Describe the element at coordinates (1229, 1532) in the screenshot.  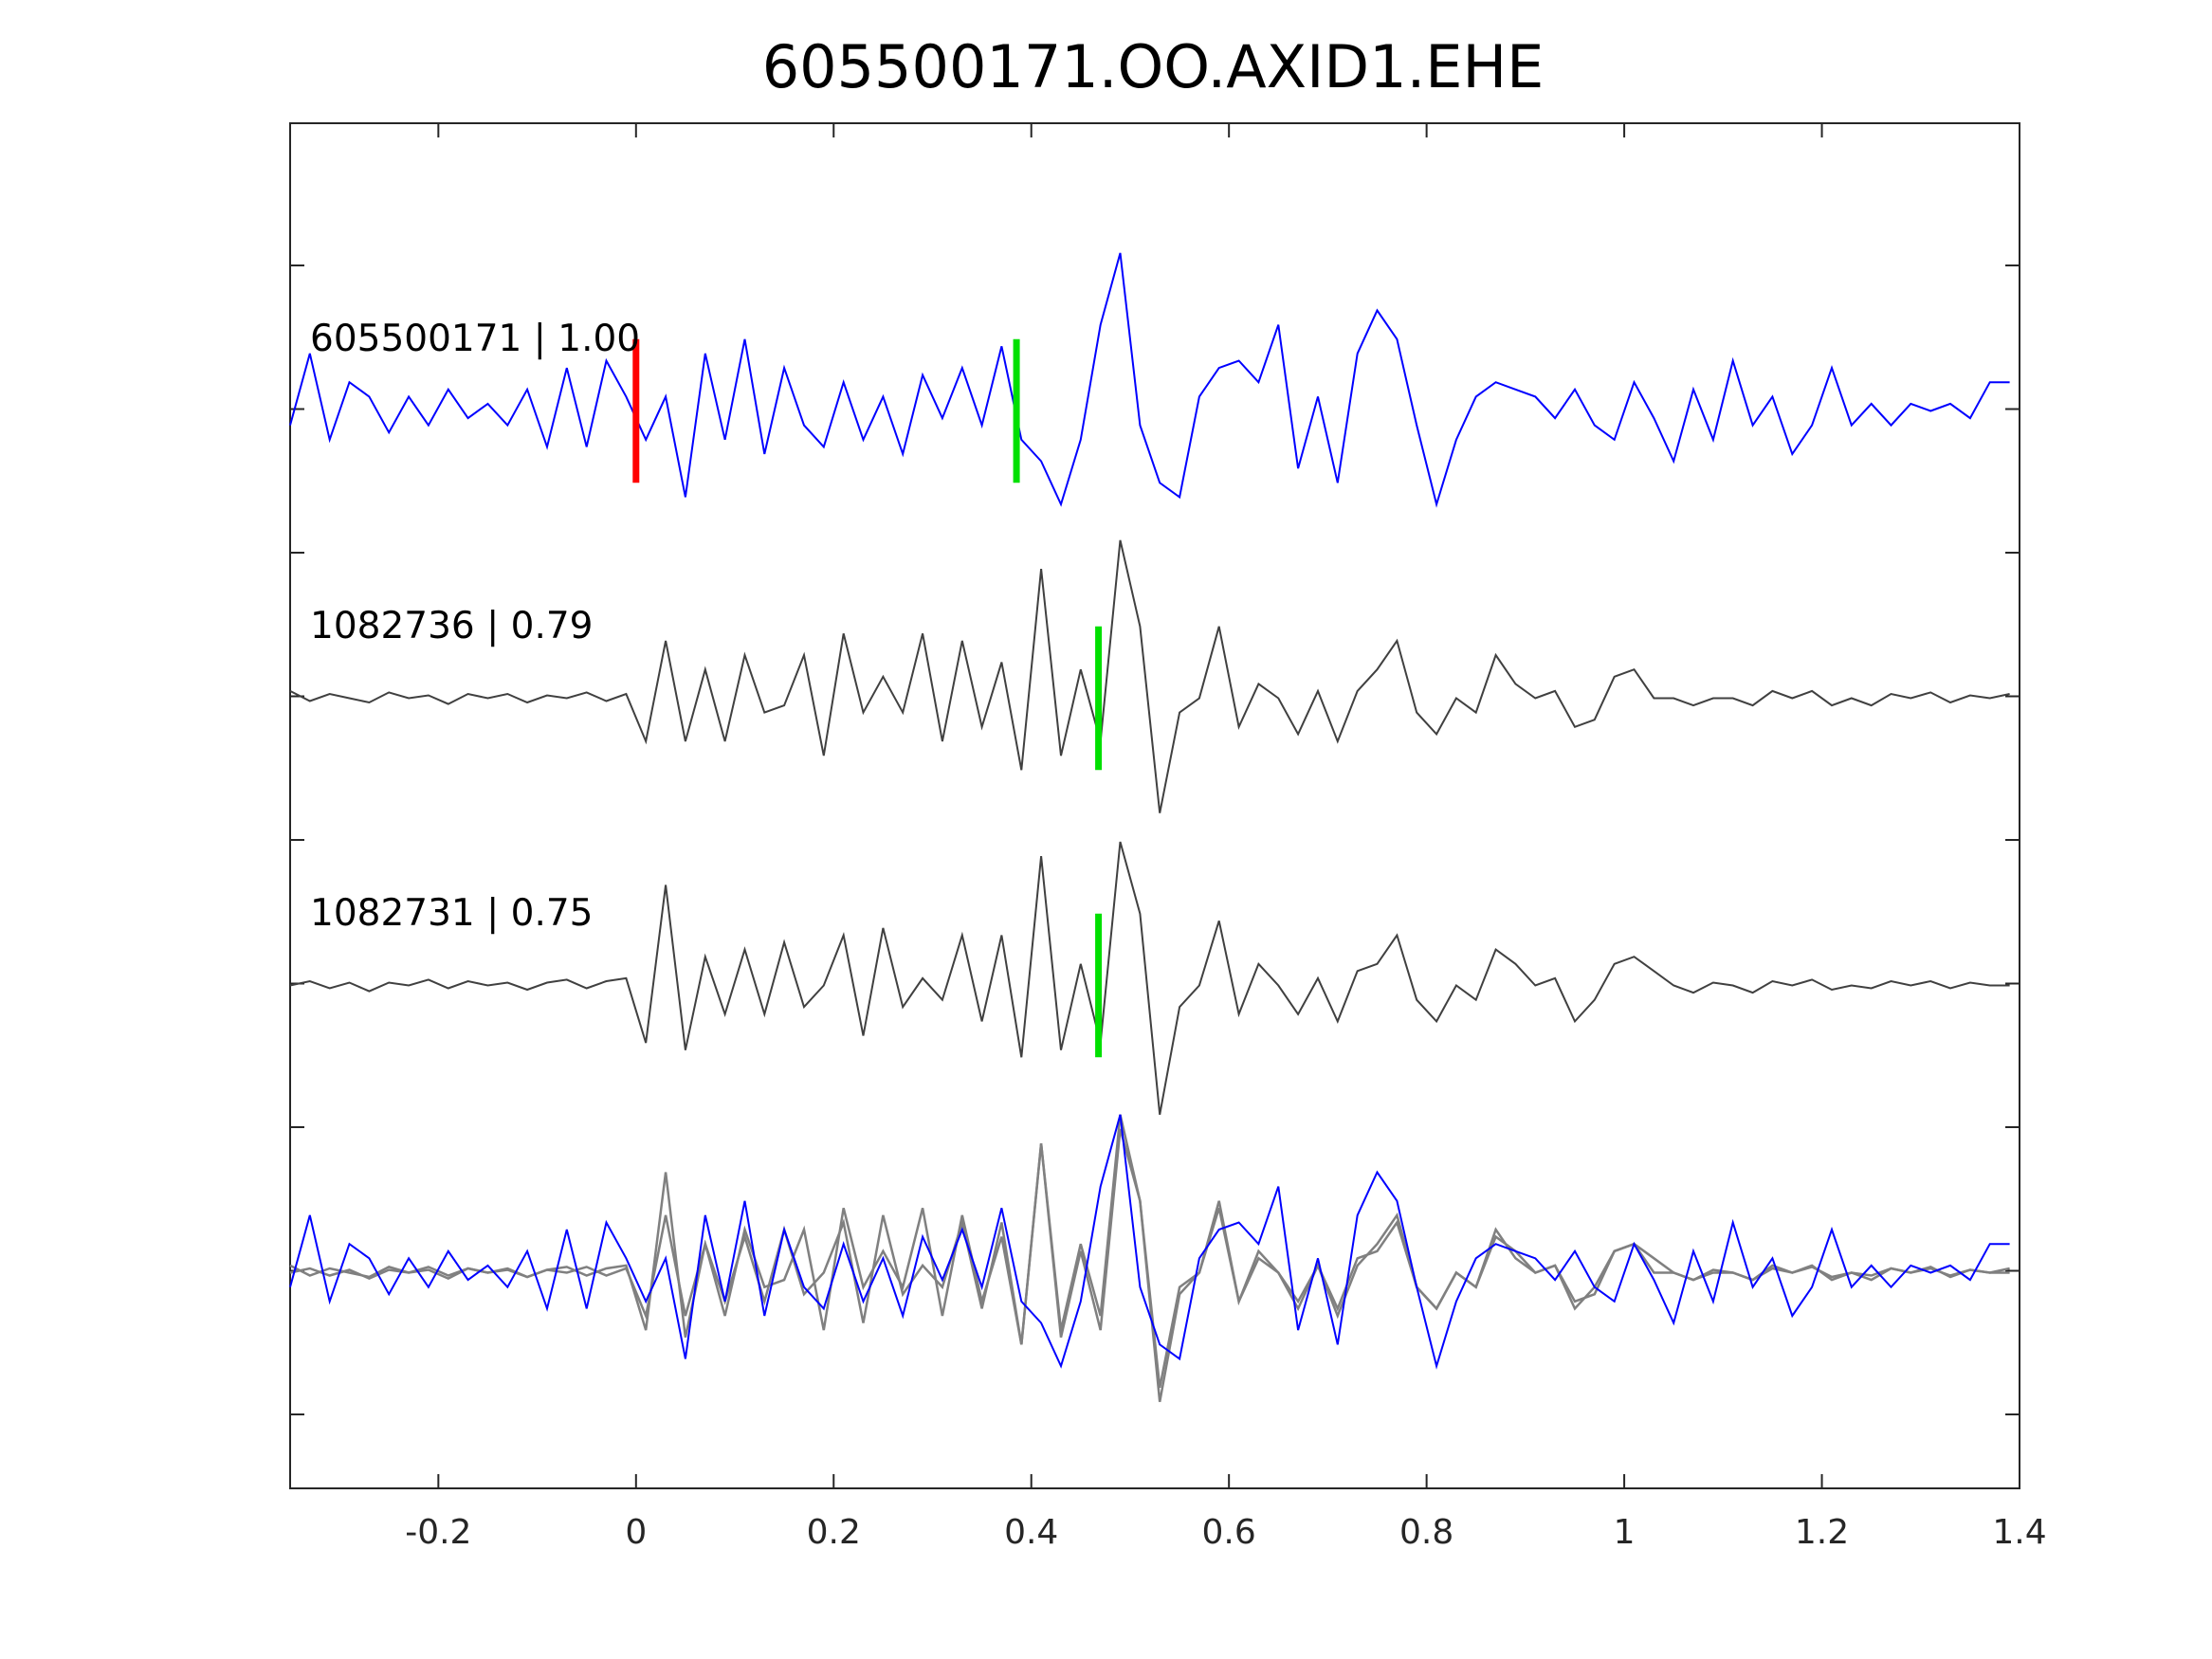
I see `x-tick-label: 0.6` at that location.